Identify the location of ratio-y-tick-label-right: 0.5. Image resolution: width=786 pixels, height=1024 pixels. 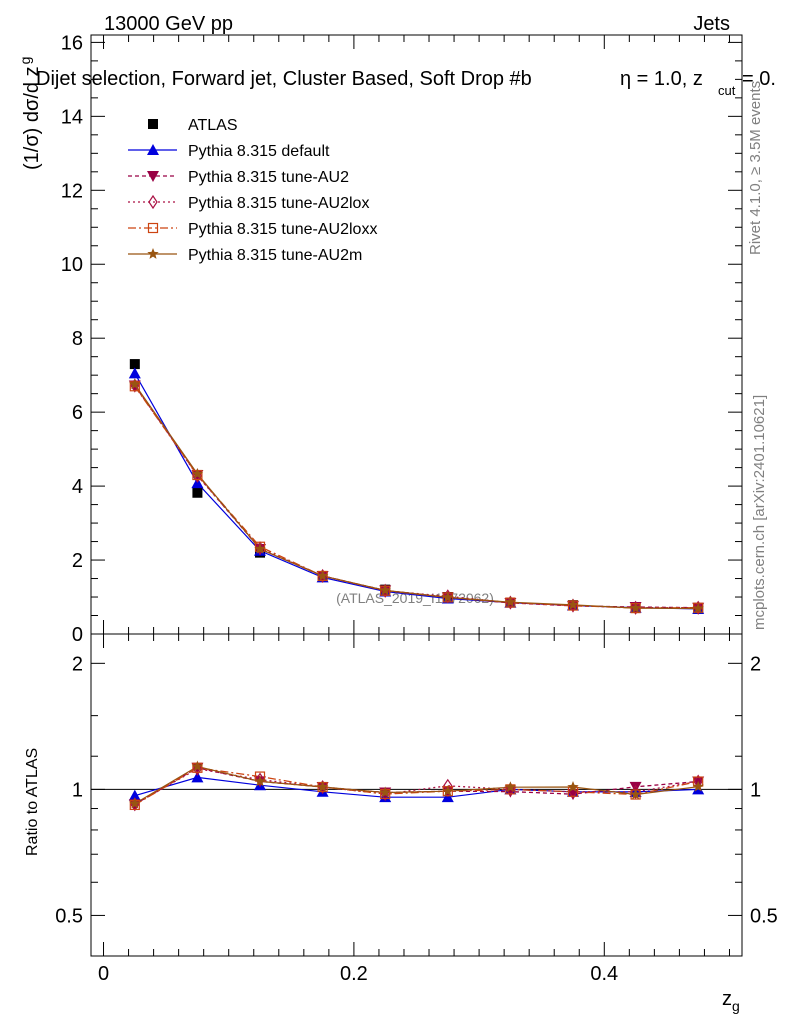
(764, 916).